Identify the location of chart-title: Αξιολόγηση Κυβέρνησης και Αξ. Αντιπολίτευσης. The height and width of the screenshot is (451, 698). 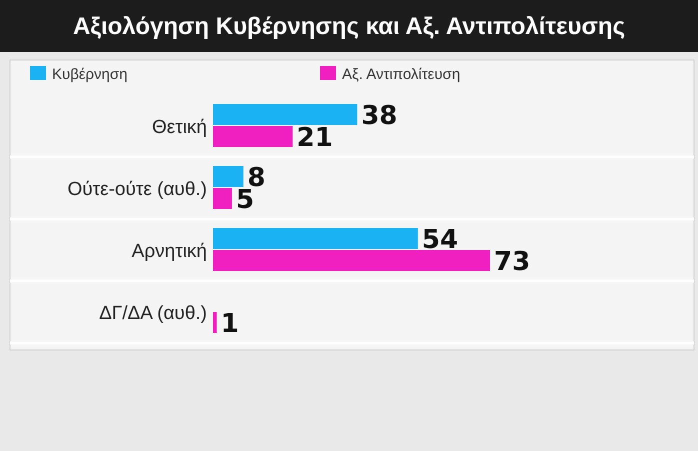
(349, 26).